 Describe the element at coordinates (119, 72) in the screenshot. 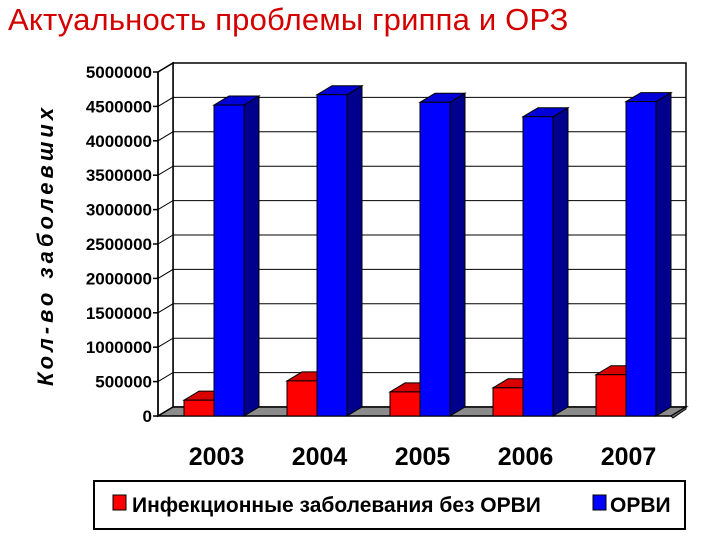

I see `y-tick-label: 5000000` at that location.